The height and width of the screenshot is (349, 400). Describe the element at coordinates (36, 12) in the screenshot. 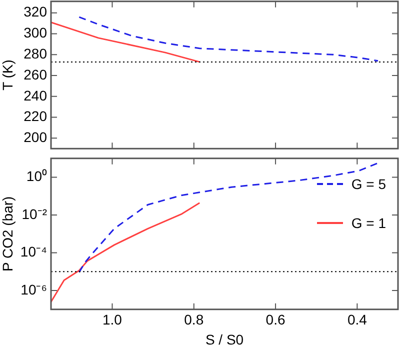

I see `y-tick-label: 320` at that location.